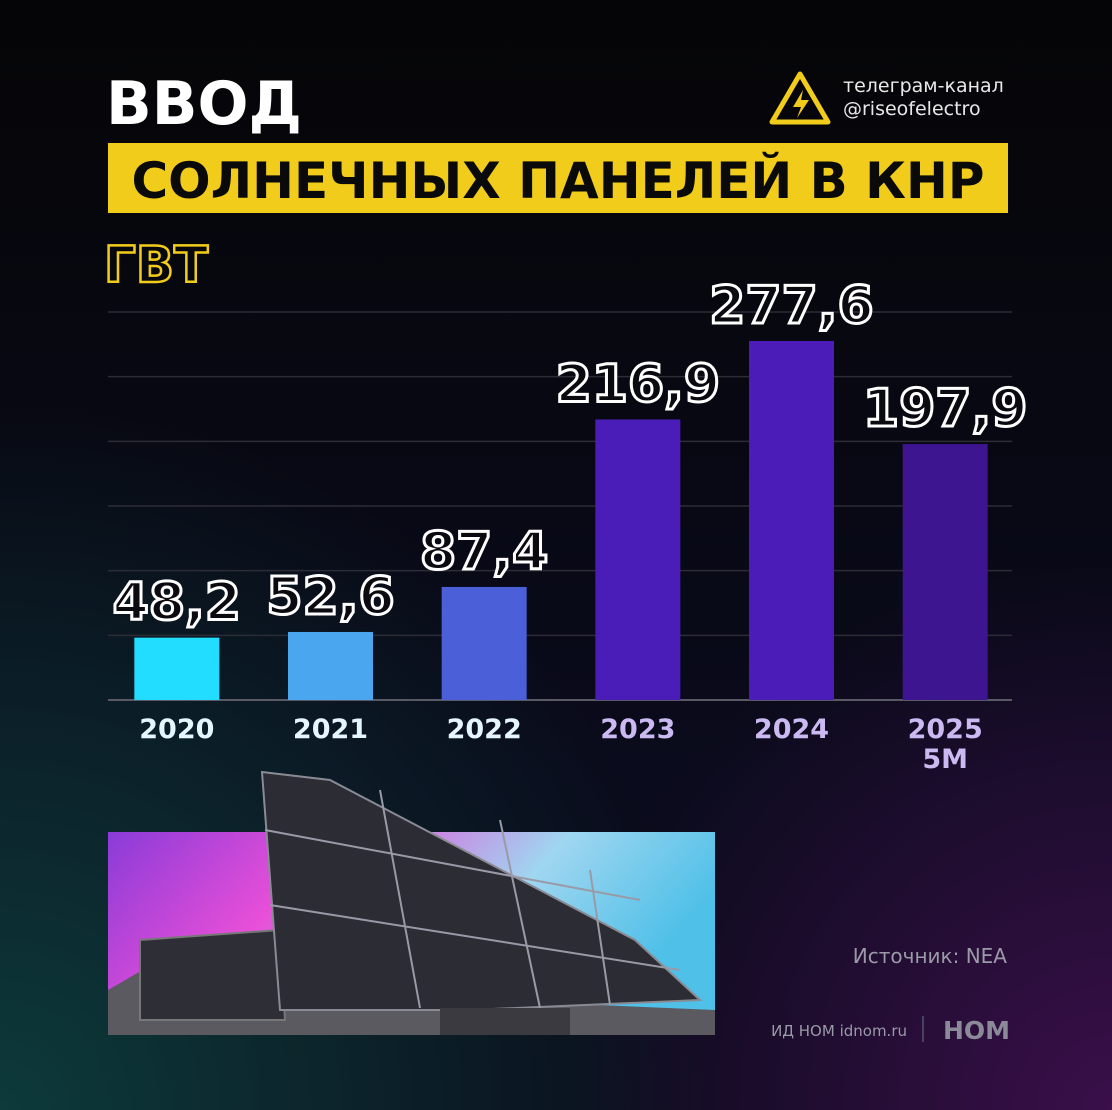  I want to click on unit-label: ГВТ, so click(156, 265).